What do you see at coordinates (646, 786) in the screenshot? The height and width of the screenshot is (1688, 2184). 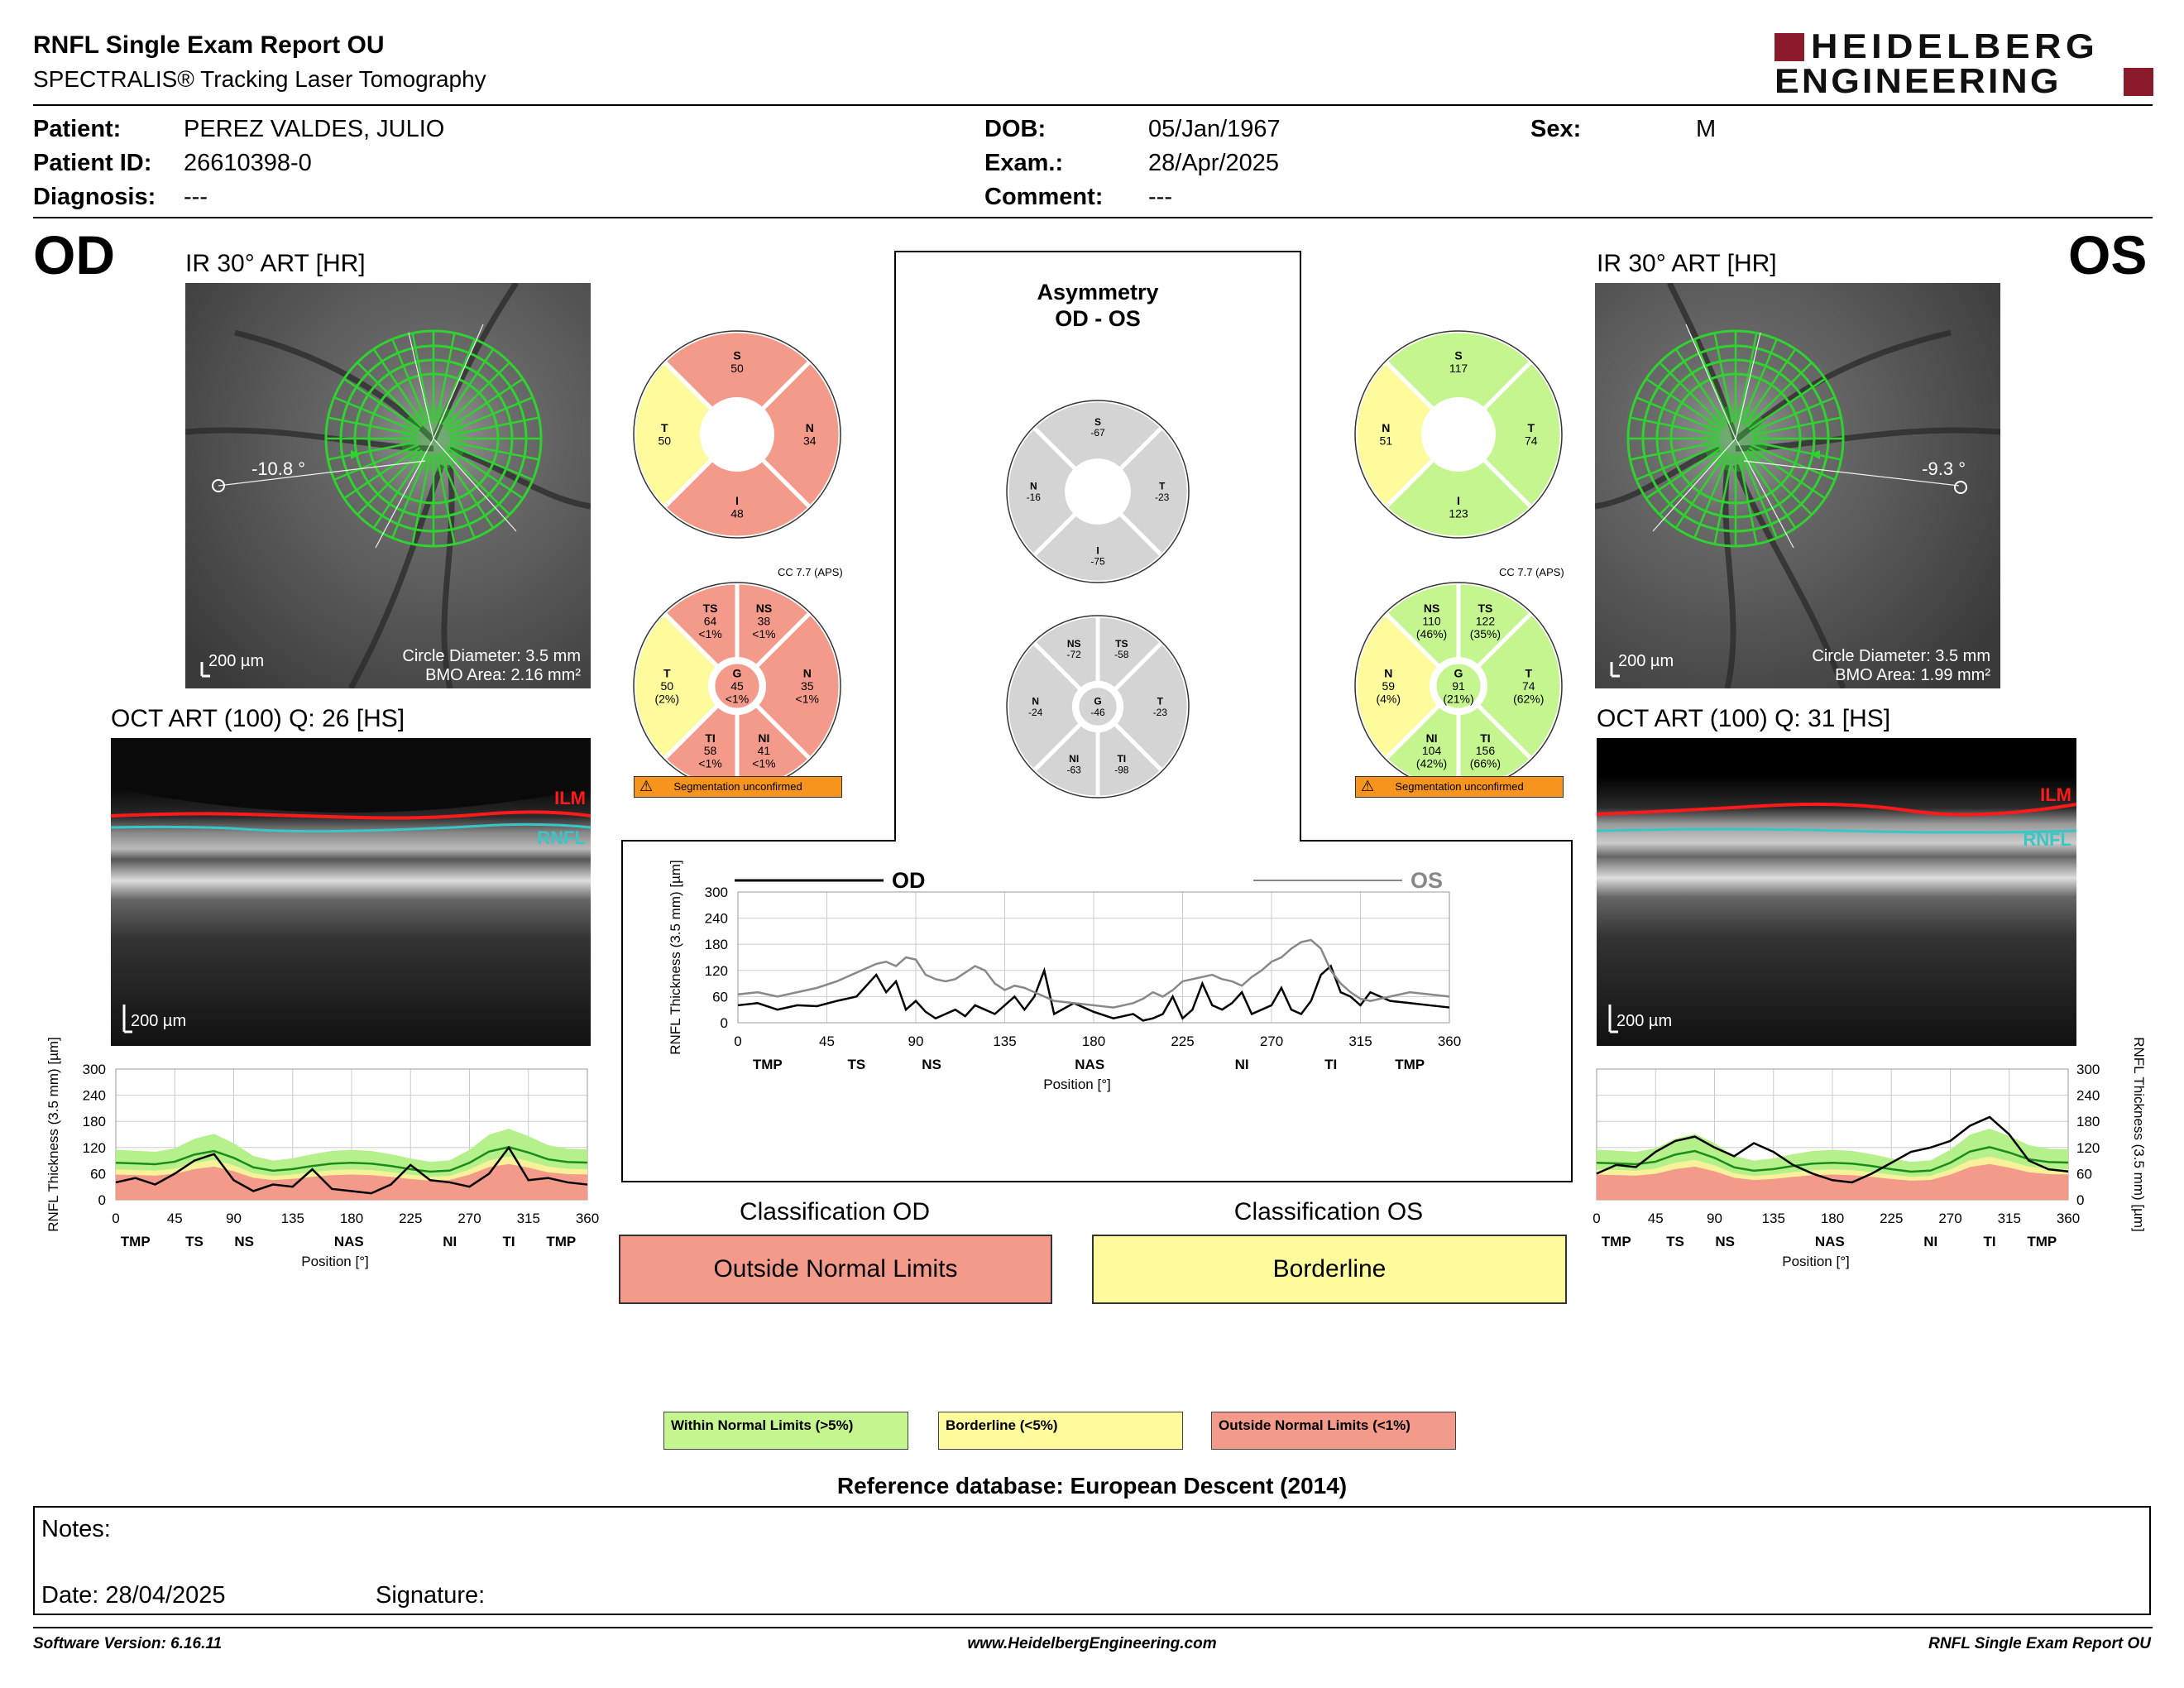 I see `warning-icon: ⚠` at bounding box center [646, 786].